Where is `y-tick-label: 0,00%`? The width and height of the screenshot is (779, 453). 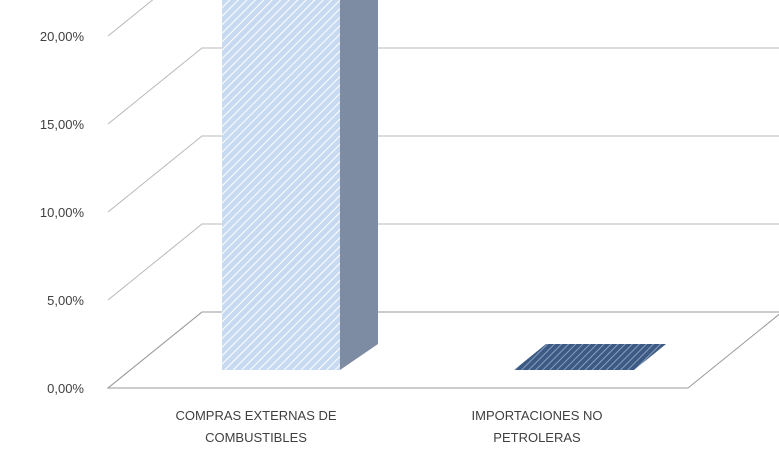
y-tick-label: 0,00% is located at coordinates (65, 388).